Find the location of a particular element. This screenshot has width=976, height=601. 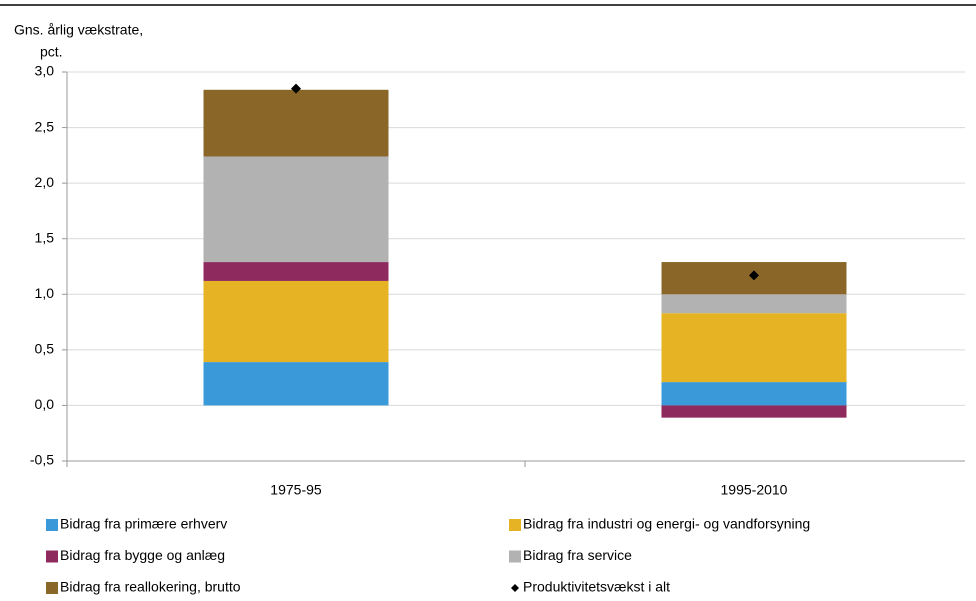

y-axis-label: Gns. årlig vækstrate, is located at coordinates (78, 30).